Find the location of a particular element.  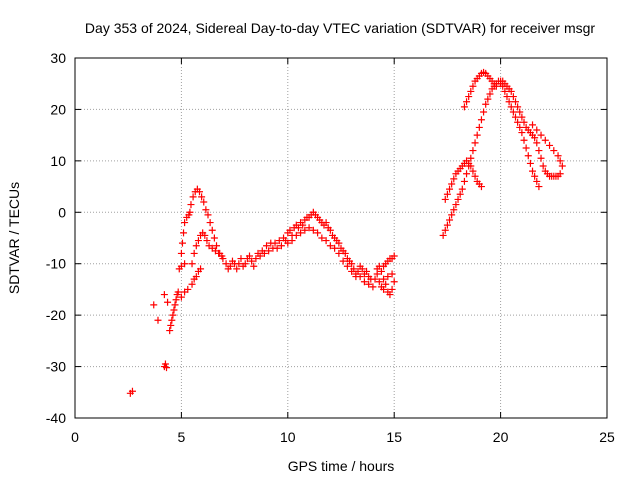

x-tick-label: 5 is located at coordinates (182, 437).